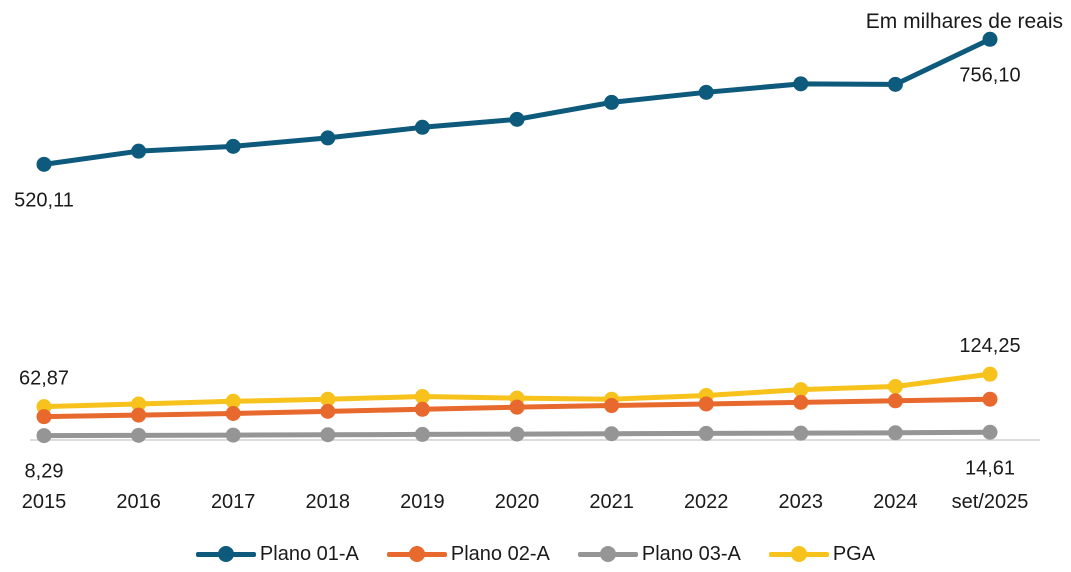  I want to click on data-label: 124,25, so click(989, 346).